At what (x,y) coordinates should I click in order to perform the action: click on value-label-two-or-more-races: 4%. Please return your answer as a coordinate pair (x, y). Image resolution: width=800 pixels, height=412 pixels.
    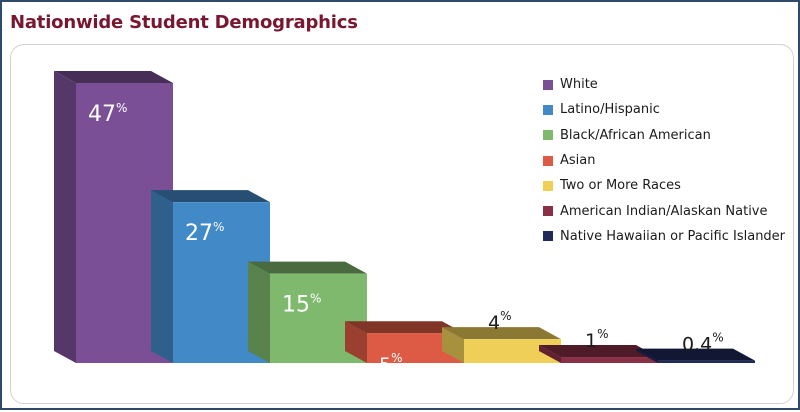
    Looking at the image, I should click on (500, 321).